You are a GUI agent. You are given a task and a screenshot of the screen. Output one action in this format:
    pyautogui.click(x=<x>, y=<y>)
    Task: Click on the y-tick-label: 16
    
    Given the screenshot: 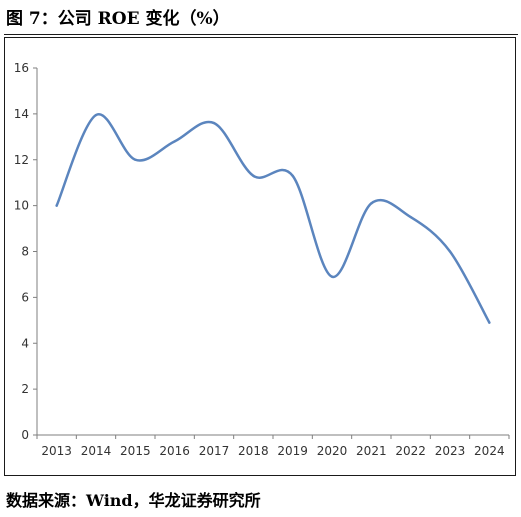 What is the action you would take?
    pyautogui.click(x=21, y=68)
    